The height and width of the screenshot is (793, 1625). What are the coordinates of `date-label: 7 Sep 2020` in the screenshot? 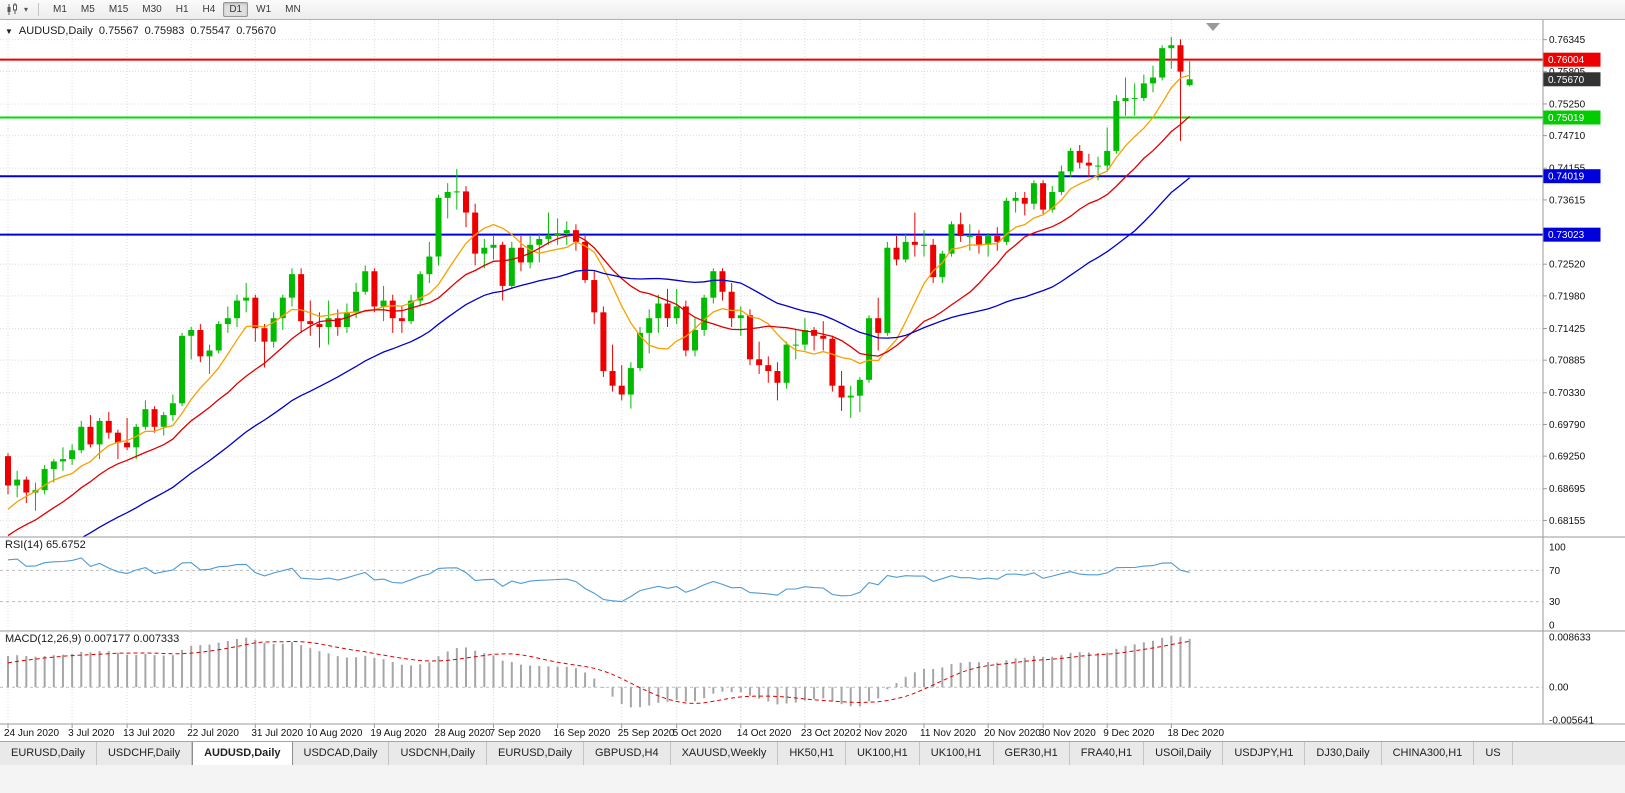 It's located at (515, 733).